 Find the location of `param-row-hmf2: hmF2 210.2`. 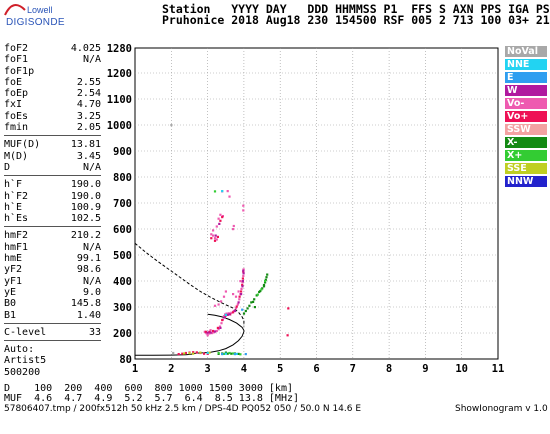

param-row-hmf2: hmF2 210.2 is located at coordinates (52, 235).